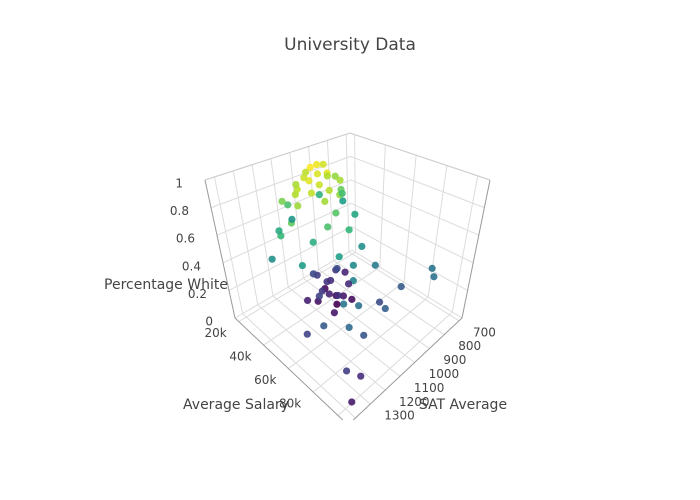 Image resolution: width=700 pixels, height=500 pixels. What do you see at coordinates (216, 333) in the screenshot?
I see `x-tick-label: 20k` at bounding box center [216, 333].